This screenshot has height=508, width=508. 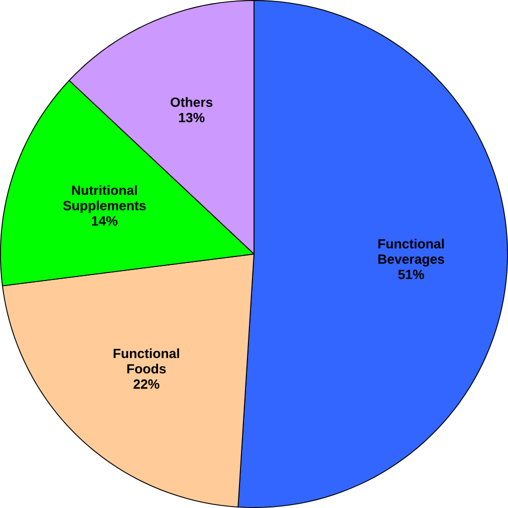 I want to click on slice-label: Functional Foods, so click(x=147, y=361).